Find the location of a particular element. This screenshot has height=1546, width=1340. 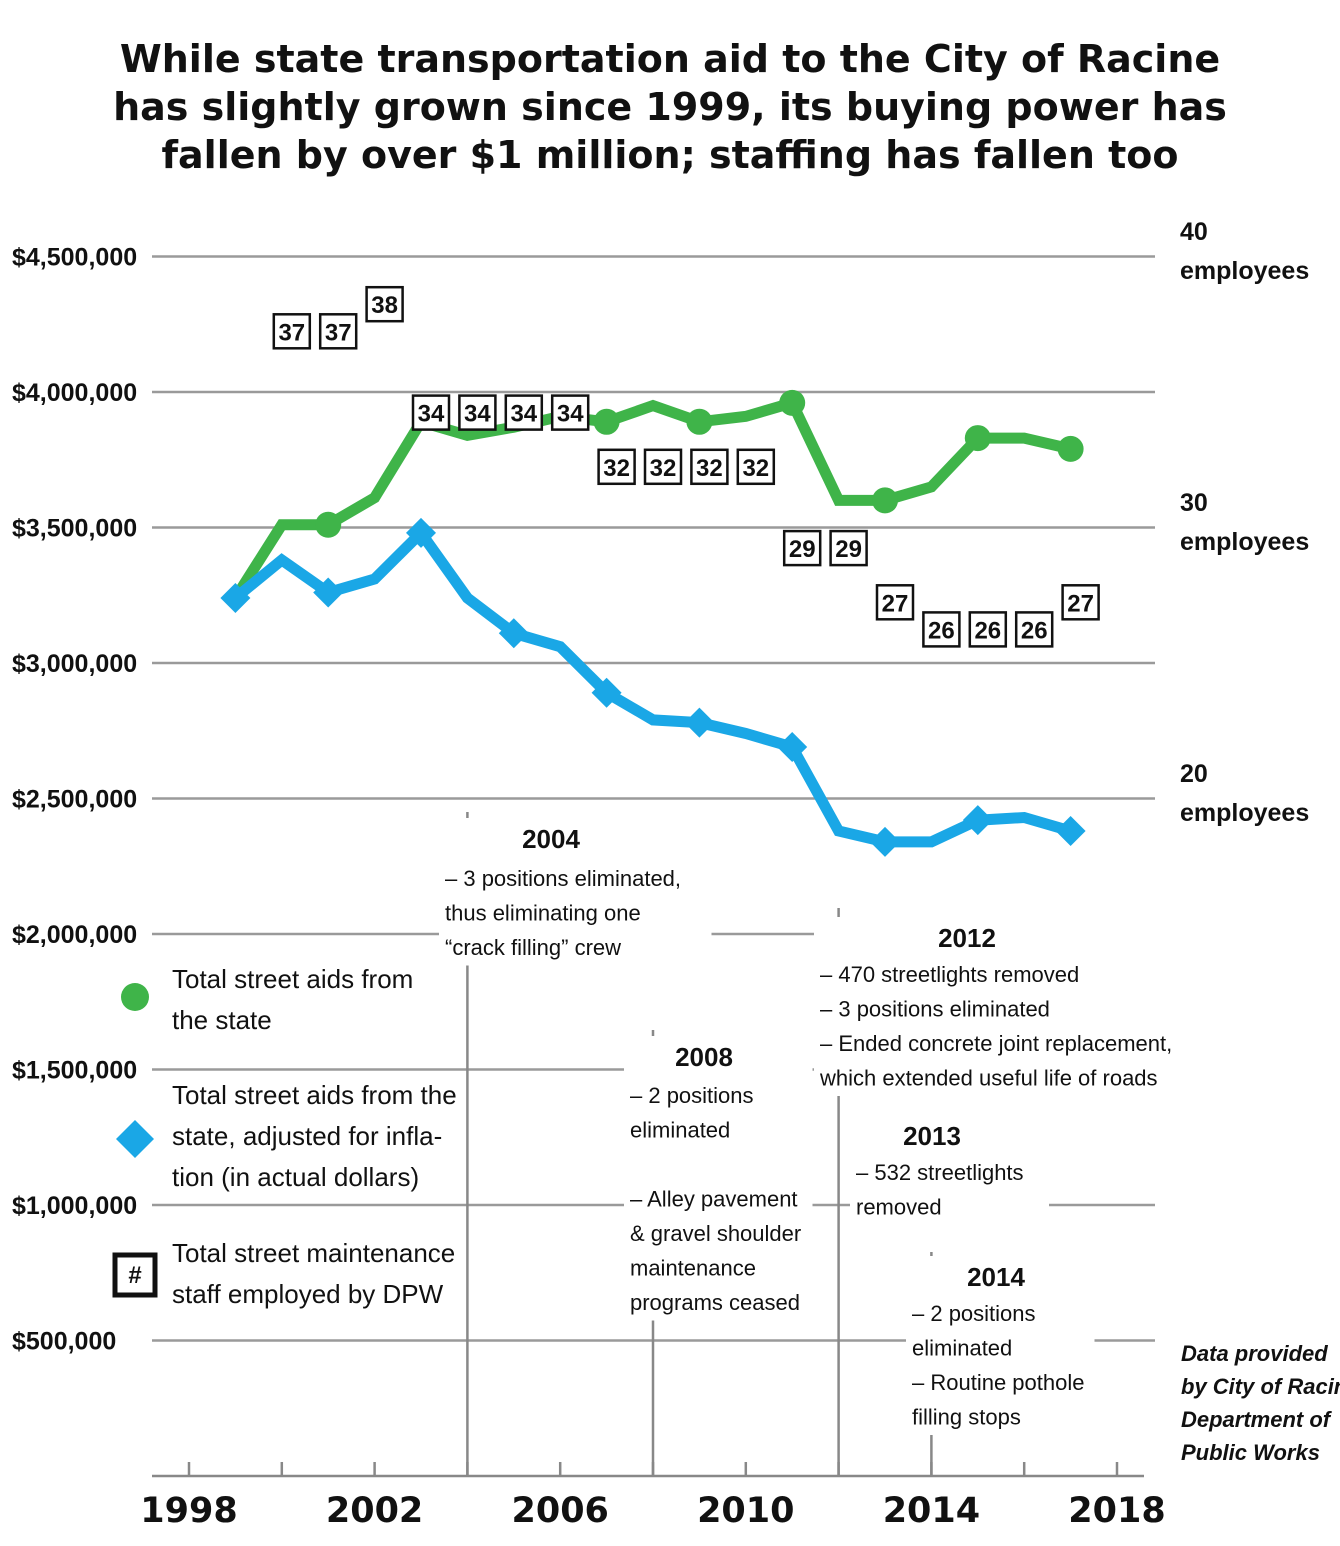

x-tick-label-2002: 2002 is located at coordinates (374, 1511).